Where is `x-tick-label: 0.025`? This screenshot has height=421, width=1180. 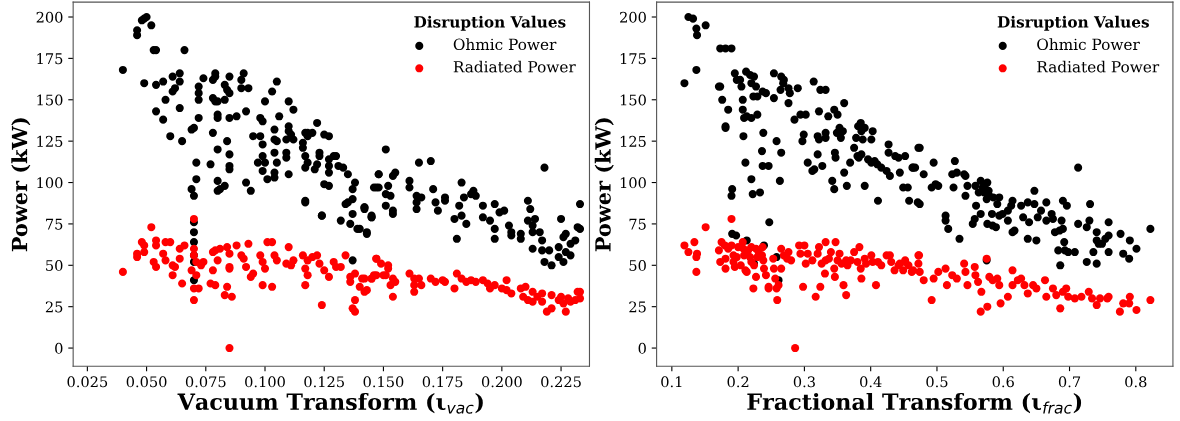
x-tick-label: 0.025 is located at coordinates (87, 382).